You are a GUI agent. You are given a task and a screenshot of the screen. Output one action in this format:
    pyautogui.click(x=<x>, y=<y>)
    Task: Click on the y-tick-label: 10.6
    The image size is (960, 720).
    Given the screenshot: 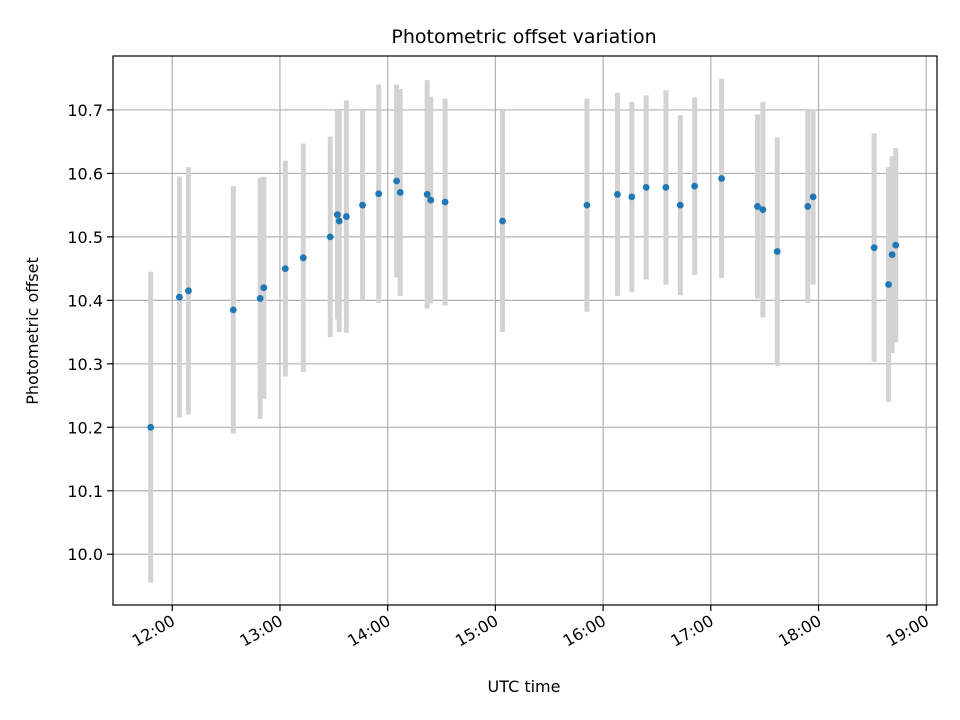 What is the action you would take?
    pyautogui.click(x=85, y=173)
    